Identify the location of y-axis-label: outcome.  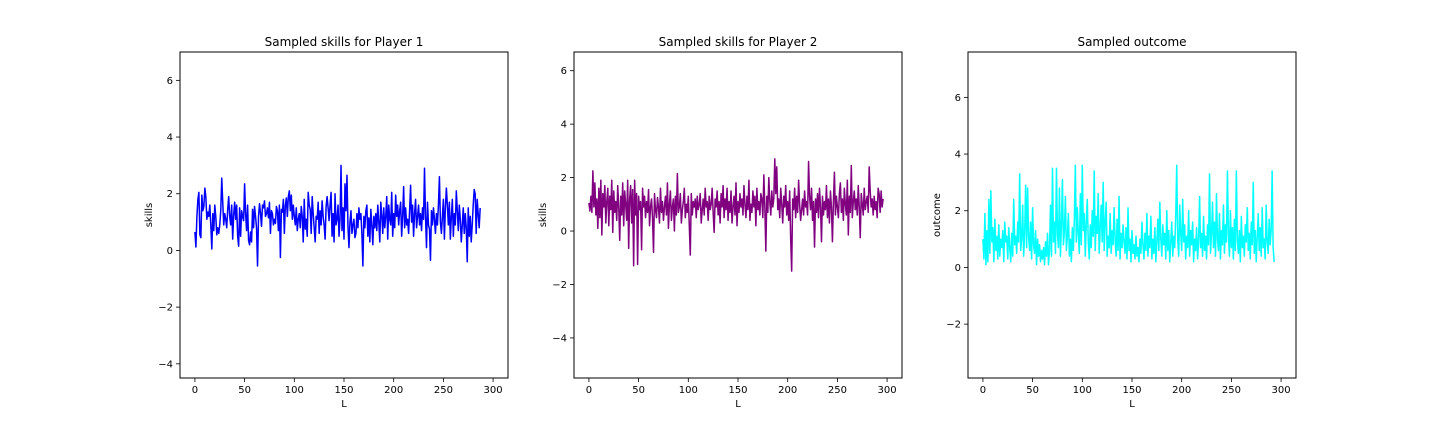
(937, 215).